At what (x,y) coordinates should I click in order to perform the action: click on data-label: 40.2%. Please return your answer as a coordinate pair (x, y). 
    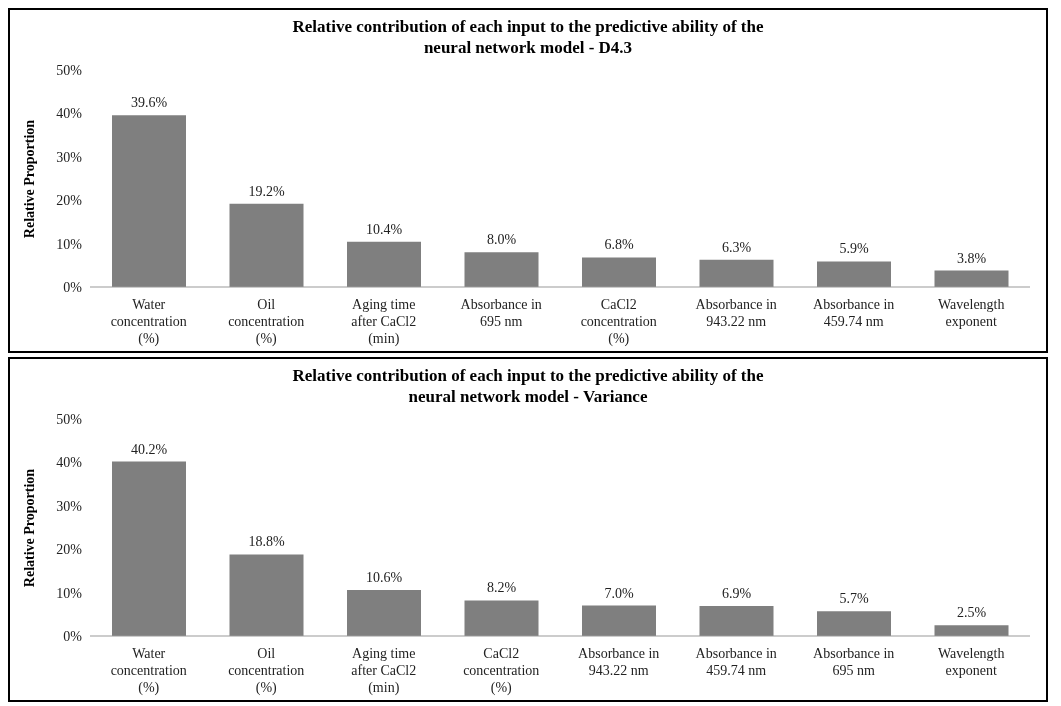
    Looking at the image, I should click on (149, 449).